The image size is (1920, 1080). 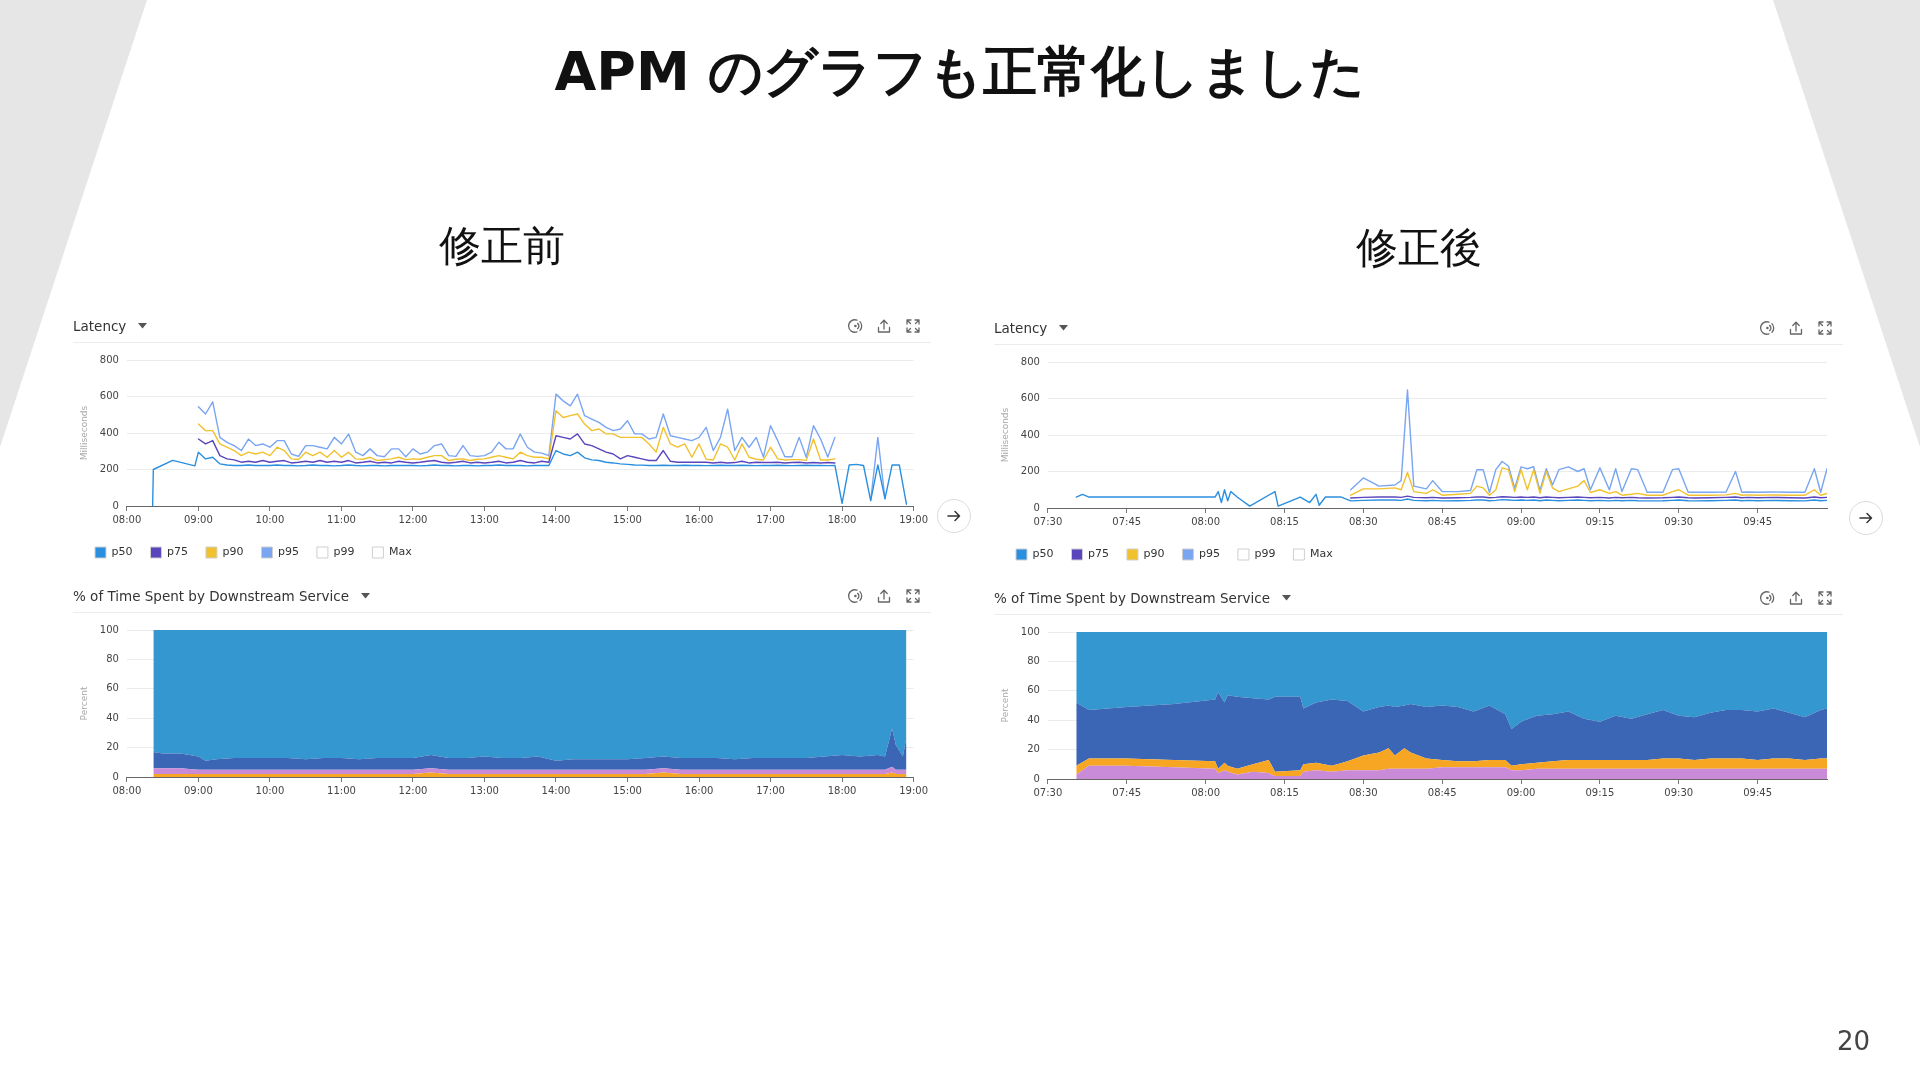 What do you see at coordinates (1852, 1041) in the screenshot?
I see `text: 20` at bounding box center [1852, 1041].